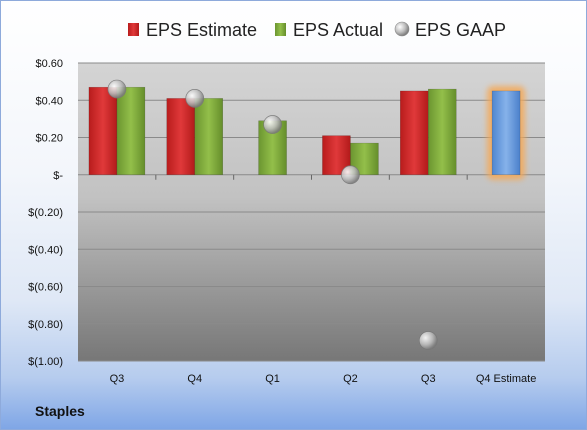 The width and height of the screenshot is (587, 430). I want to click on x-tick-label: Q4, so click(194, 379).